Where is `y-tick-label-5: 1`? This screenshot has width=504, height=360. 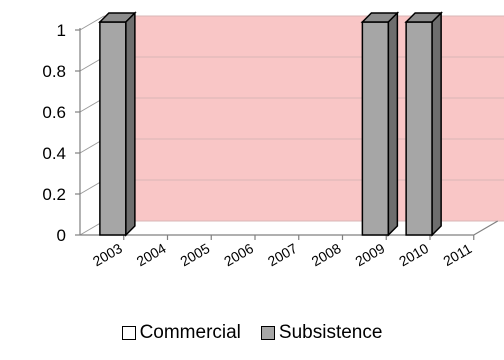 y-tick-label-5: 1 is located at coordinates (61, 30).